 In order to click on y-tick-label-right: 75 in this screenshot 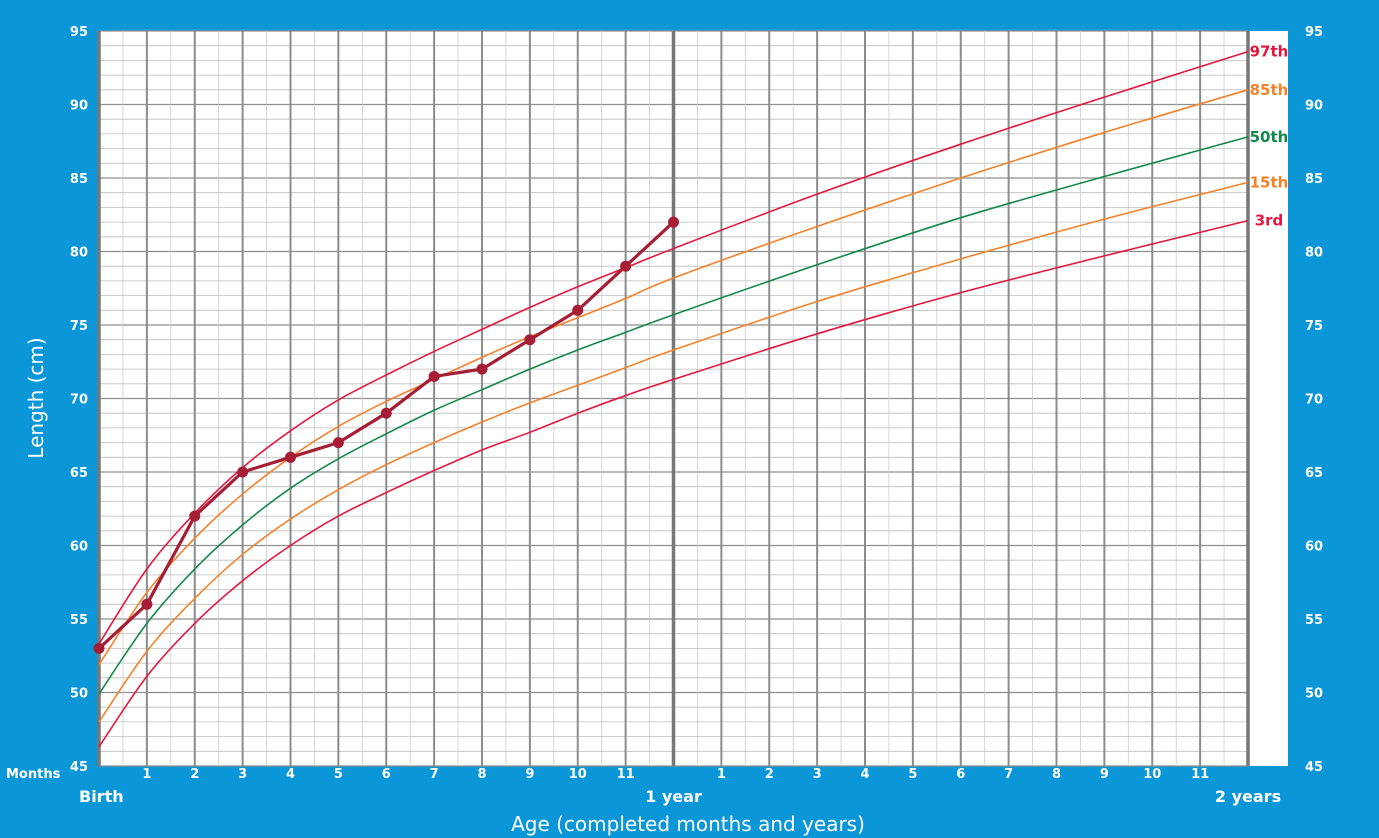, I will do `click(1314, 326)`.